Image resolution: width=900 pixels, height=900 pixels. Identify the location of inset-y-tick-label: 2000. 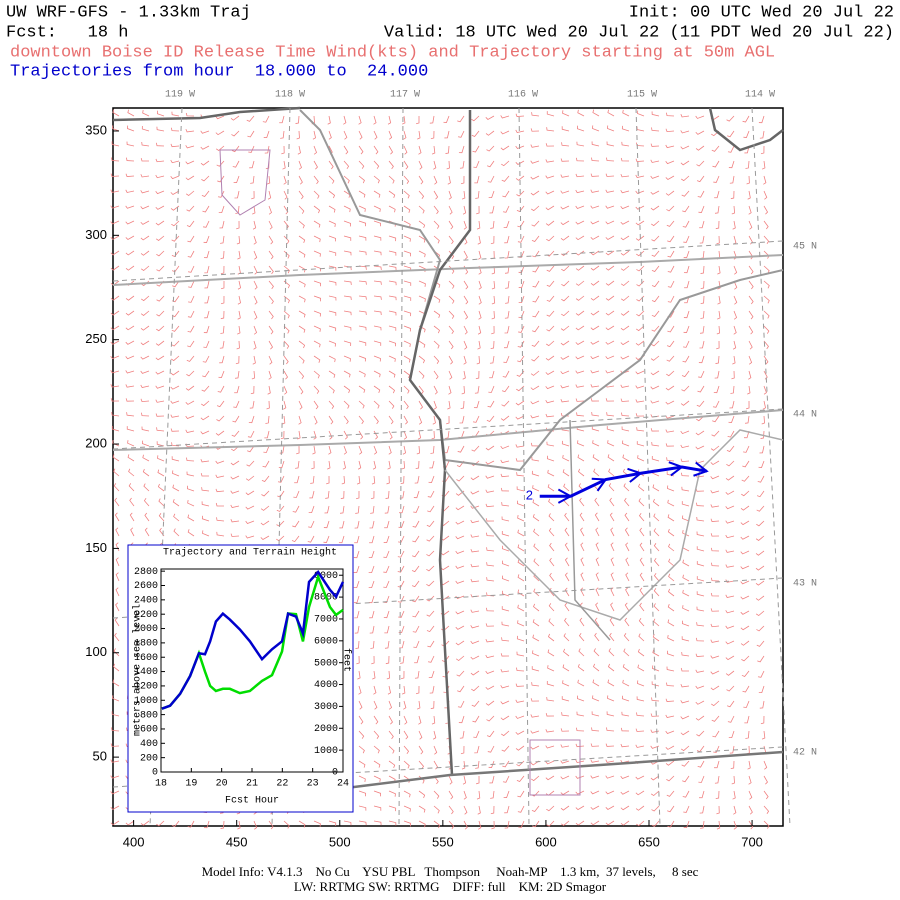
(146, 629).